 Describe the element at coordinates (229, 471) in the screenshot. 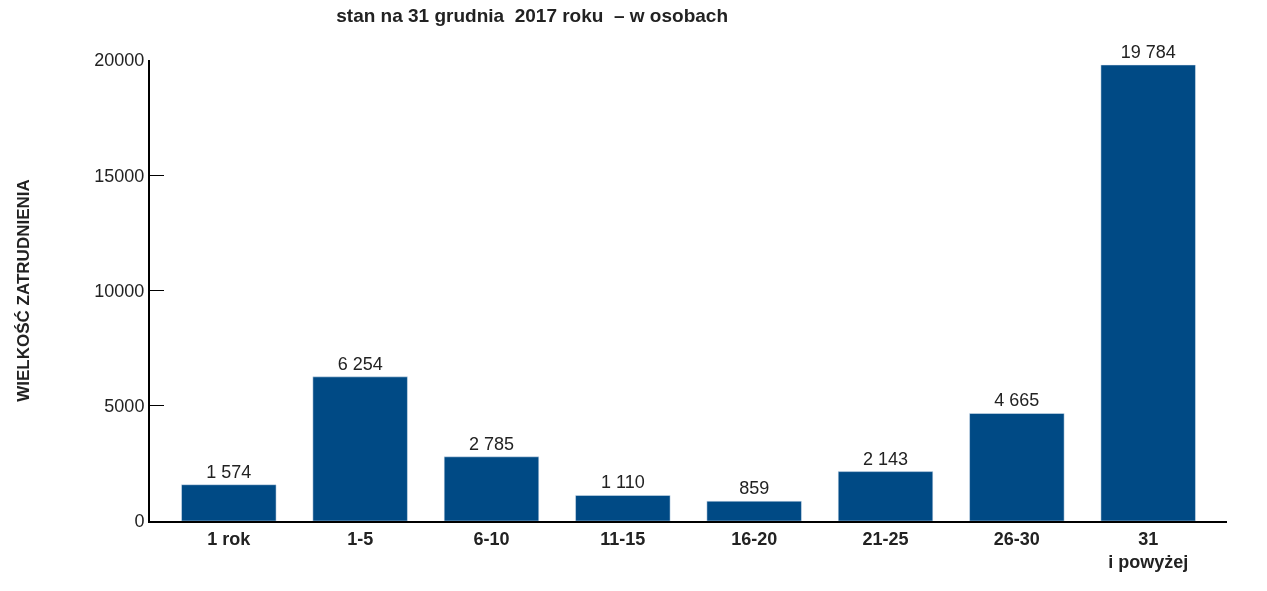

I see `data-label: 1 574` at that location.